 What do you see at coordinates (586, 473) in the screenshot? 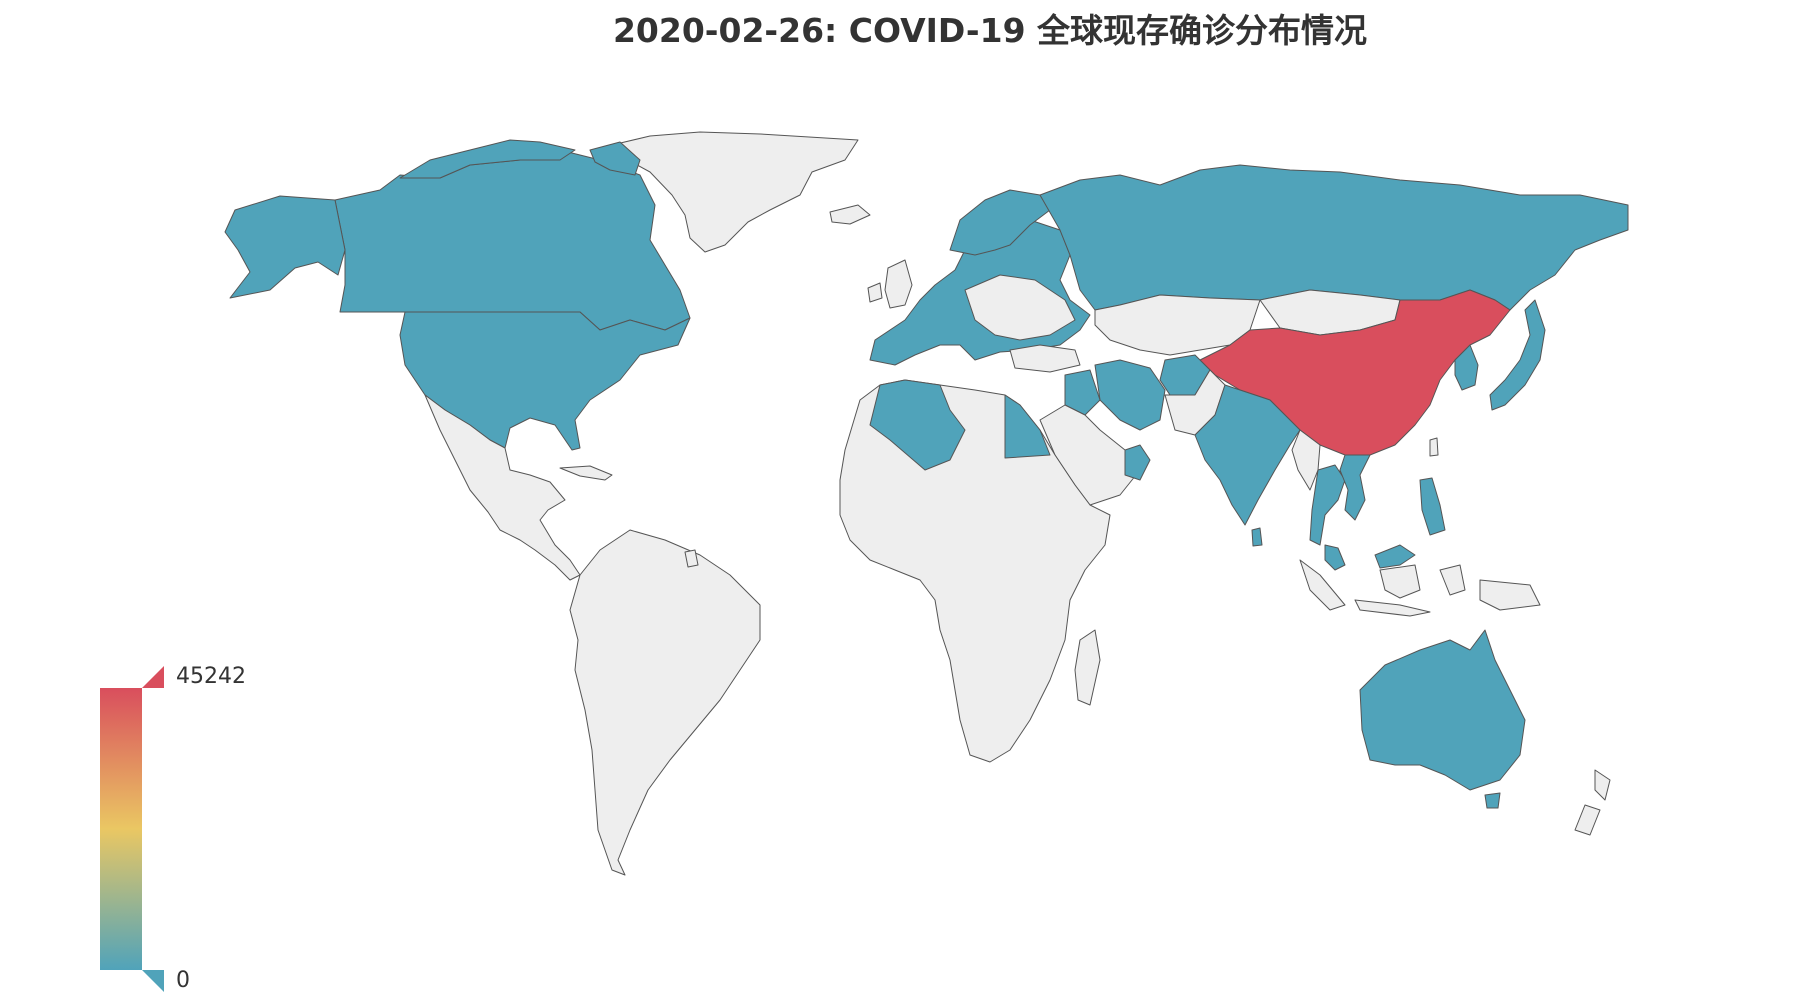
I see `region-caribbean` at bounding box center [586, 473].